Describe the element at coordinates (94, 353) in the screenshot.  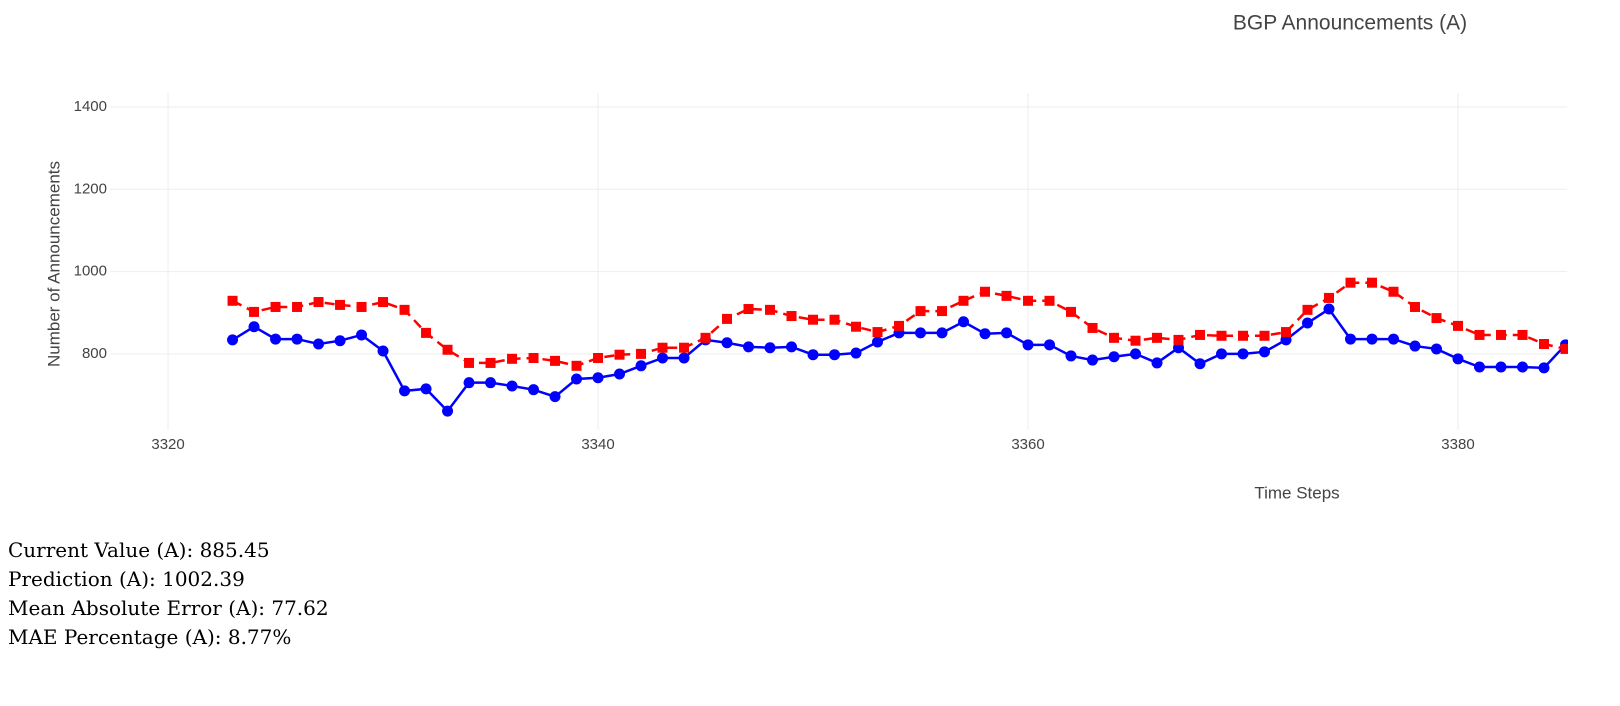
I see `y-tick-label: 800` at that location.